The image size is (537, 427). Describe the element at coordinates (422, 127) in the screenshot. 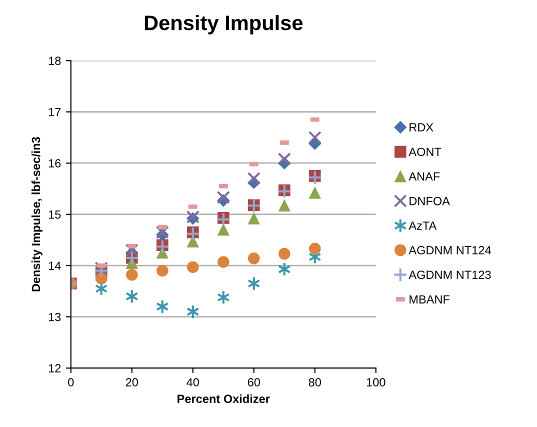

I see `legend-label: RDX` at that location.